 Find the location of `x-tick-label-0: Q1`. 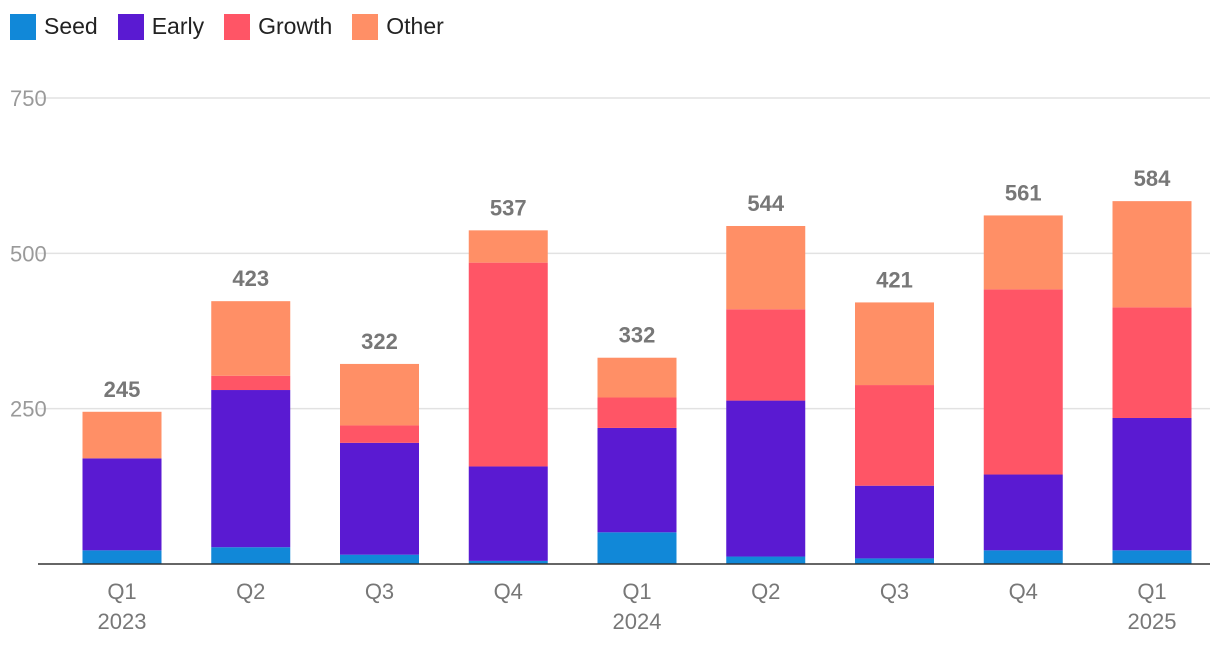

x-tick-label-0: Q1 is located at coordinates (121, 591).